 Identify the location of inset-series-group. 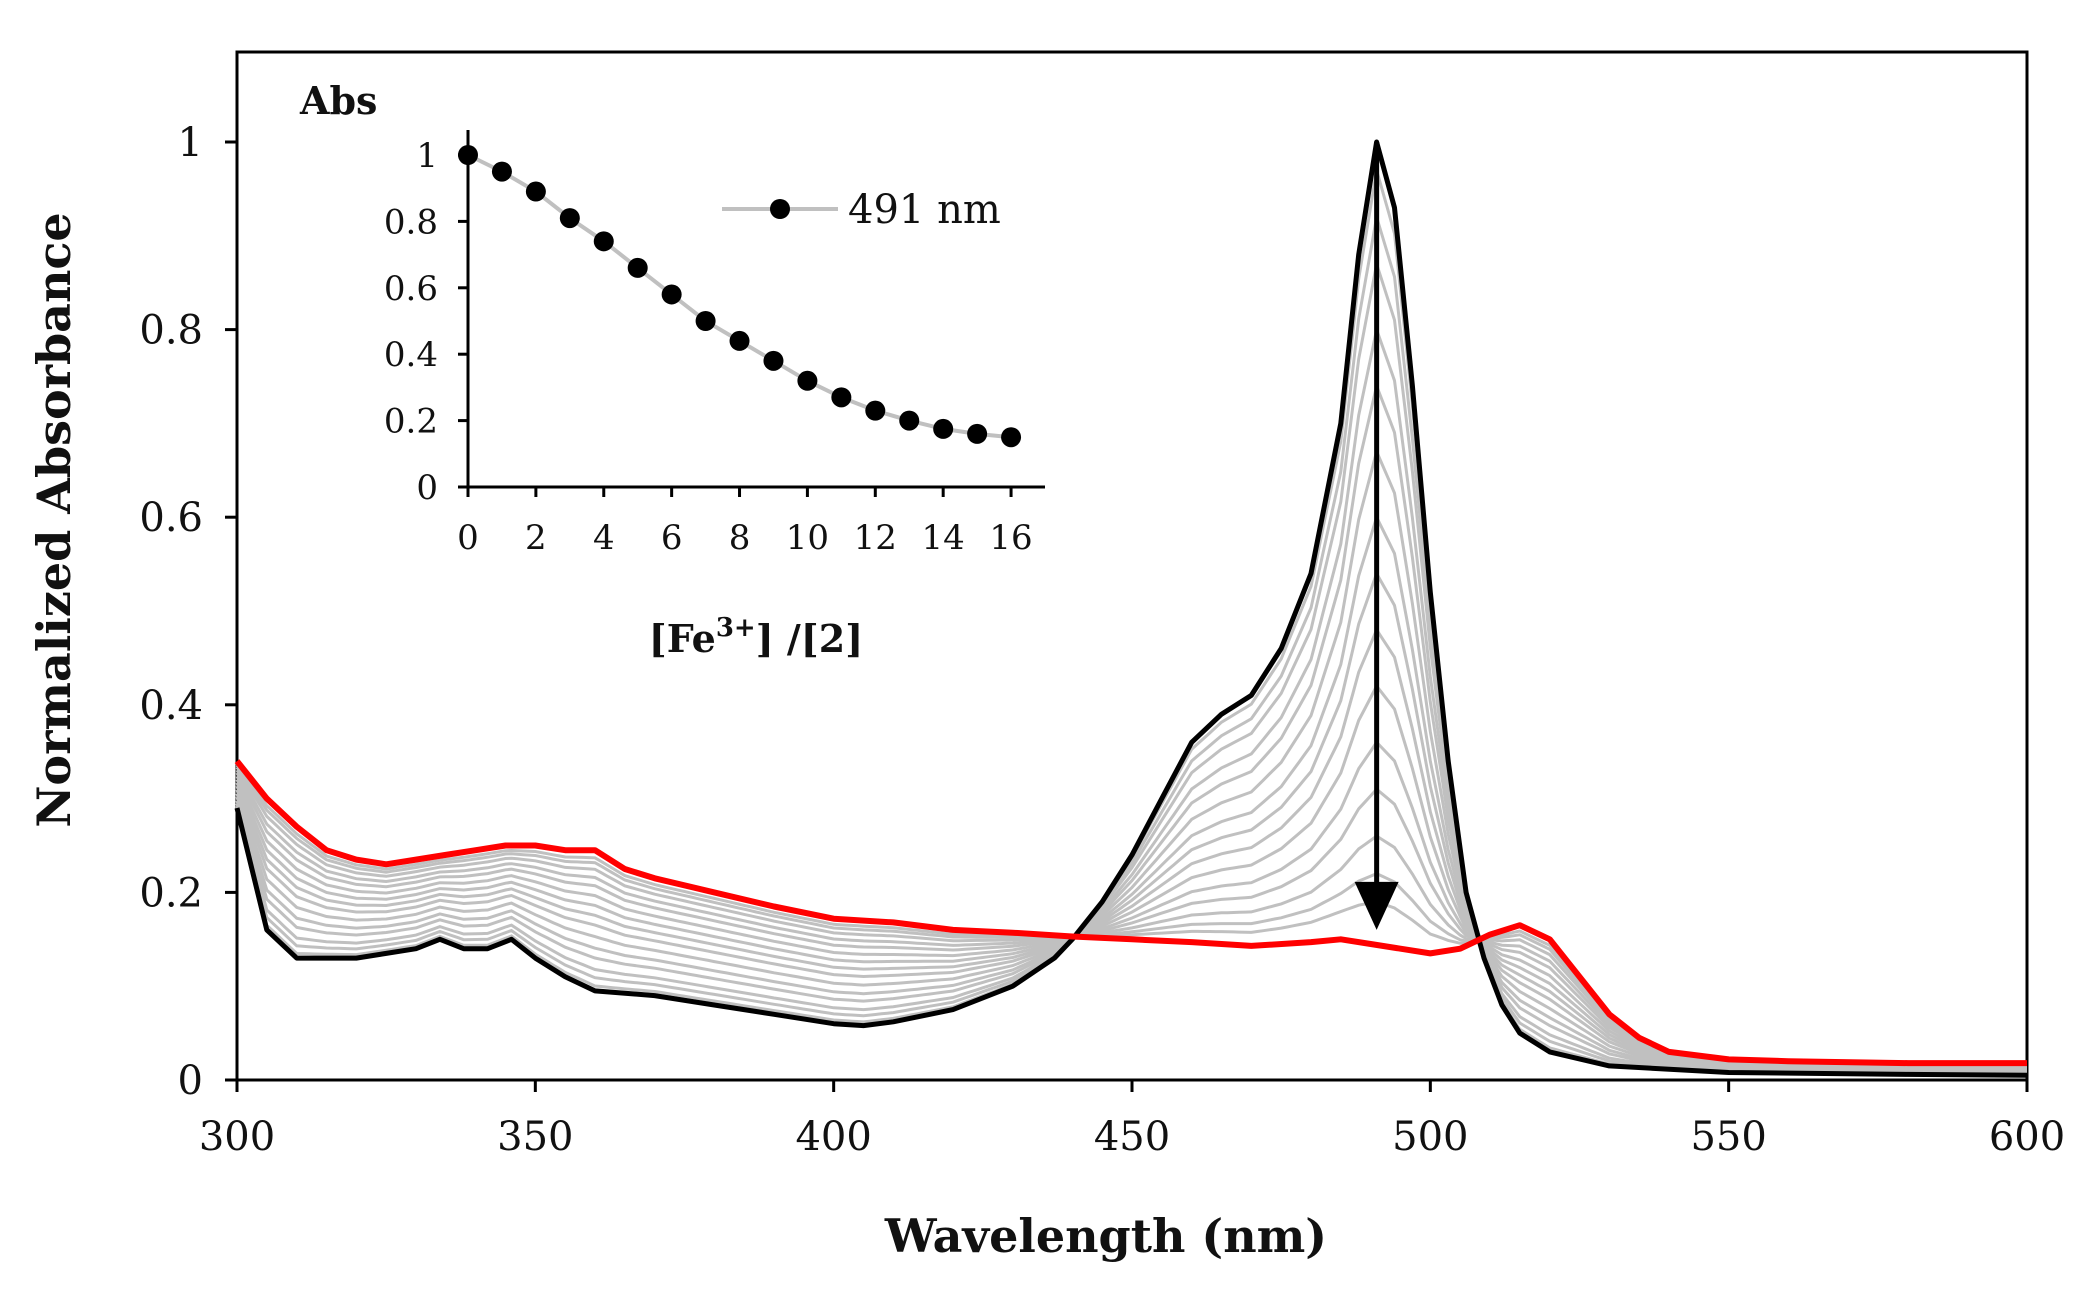
(740, 296).